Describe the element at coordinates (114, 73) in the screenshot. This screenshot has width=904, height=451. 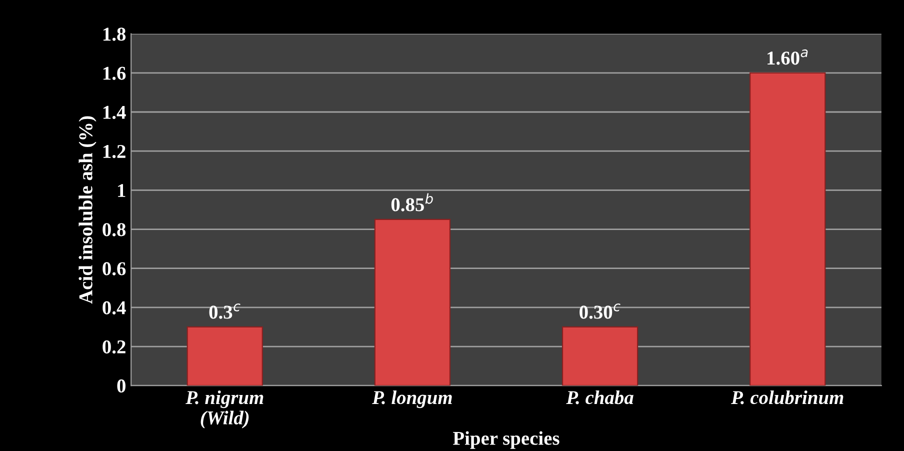
I see `y-tick-label: 1.6` at that location.